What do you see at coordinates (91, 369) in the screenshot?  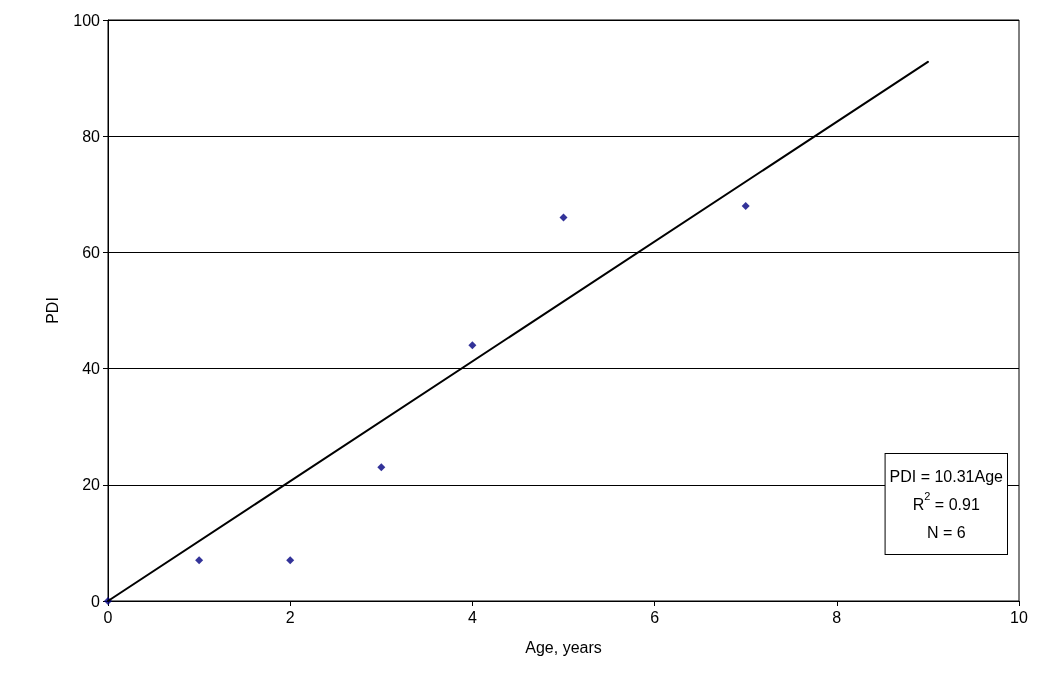 I see `y-tick-label: 40` at bounding box center [91, 369].